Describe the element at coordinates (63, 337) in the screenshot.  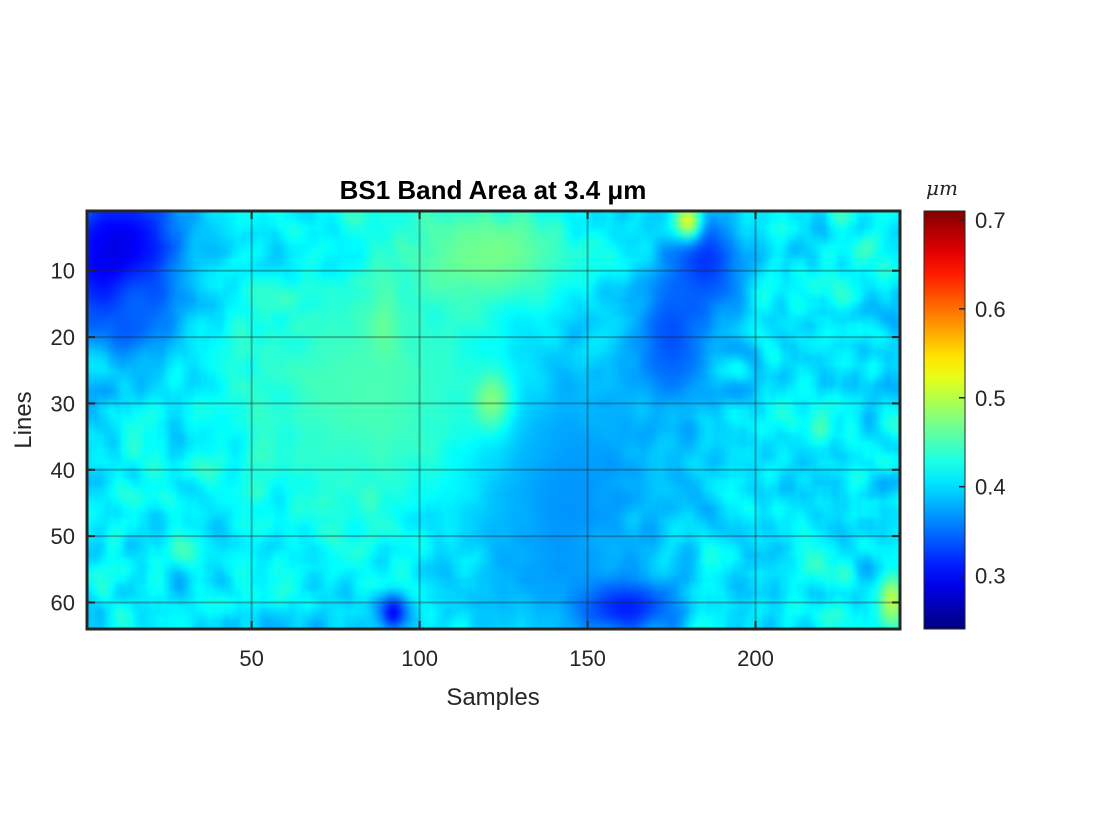
I see `y-tick-label: 20` at that location.